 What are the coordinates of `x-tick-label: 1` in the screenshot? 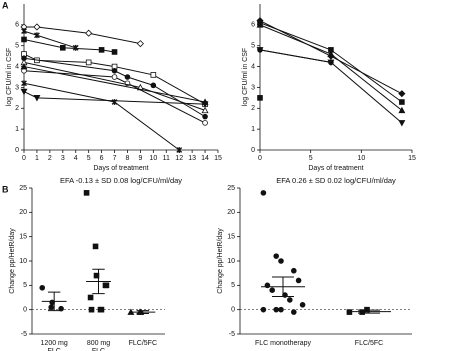 It's located at (37, 158).